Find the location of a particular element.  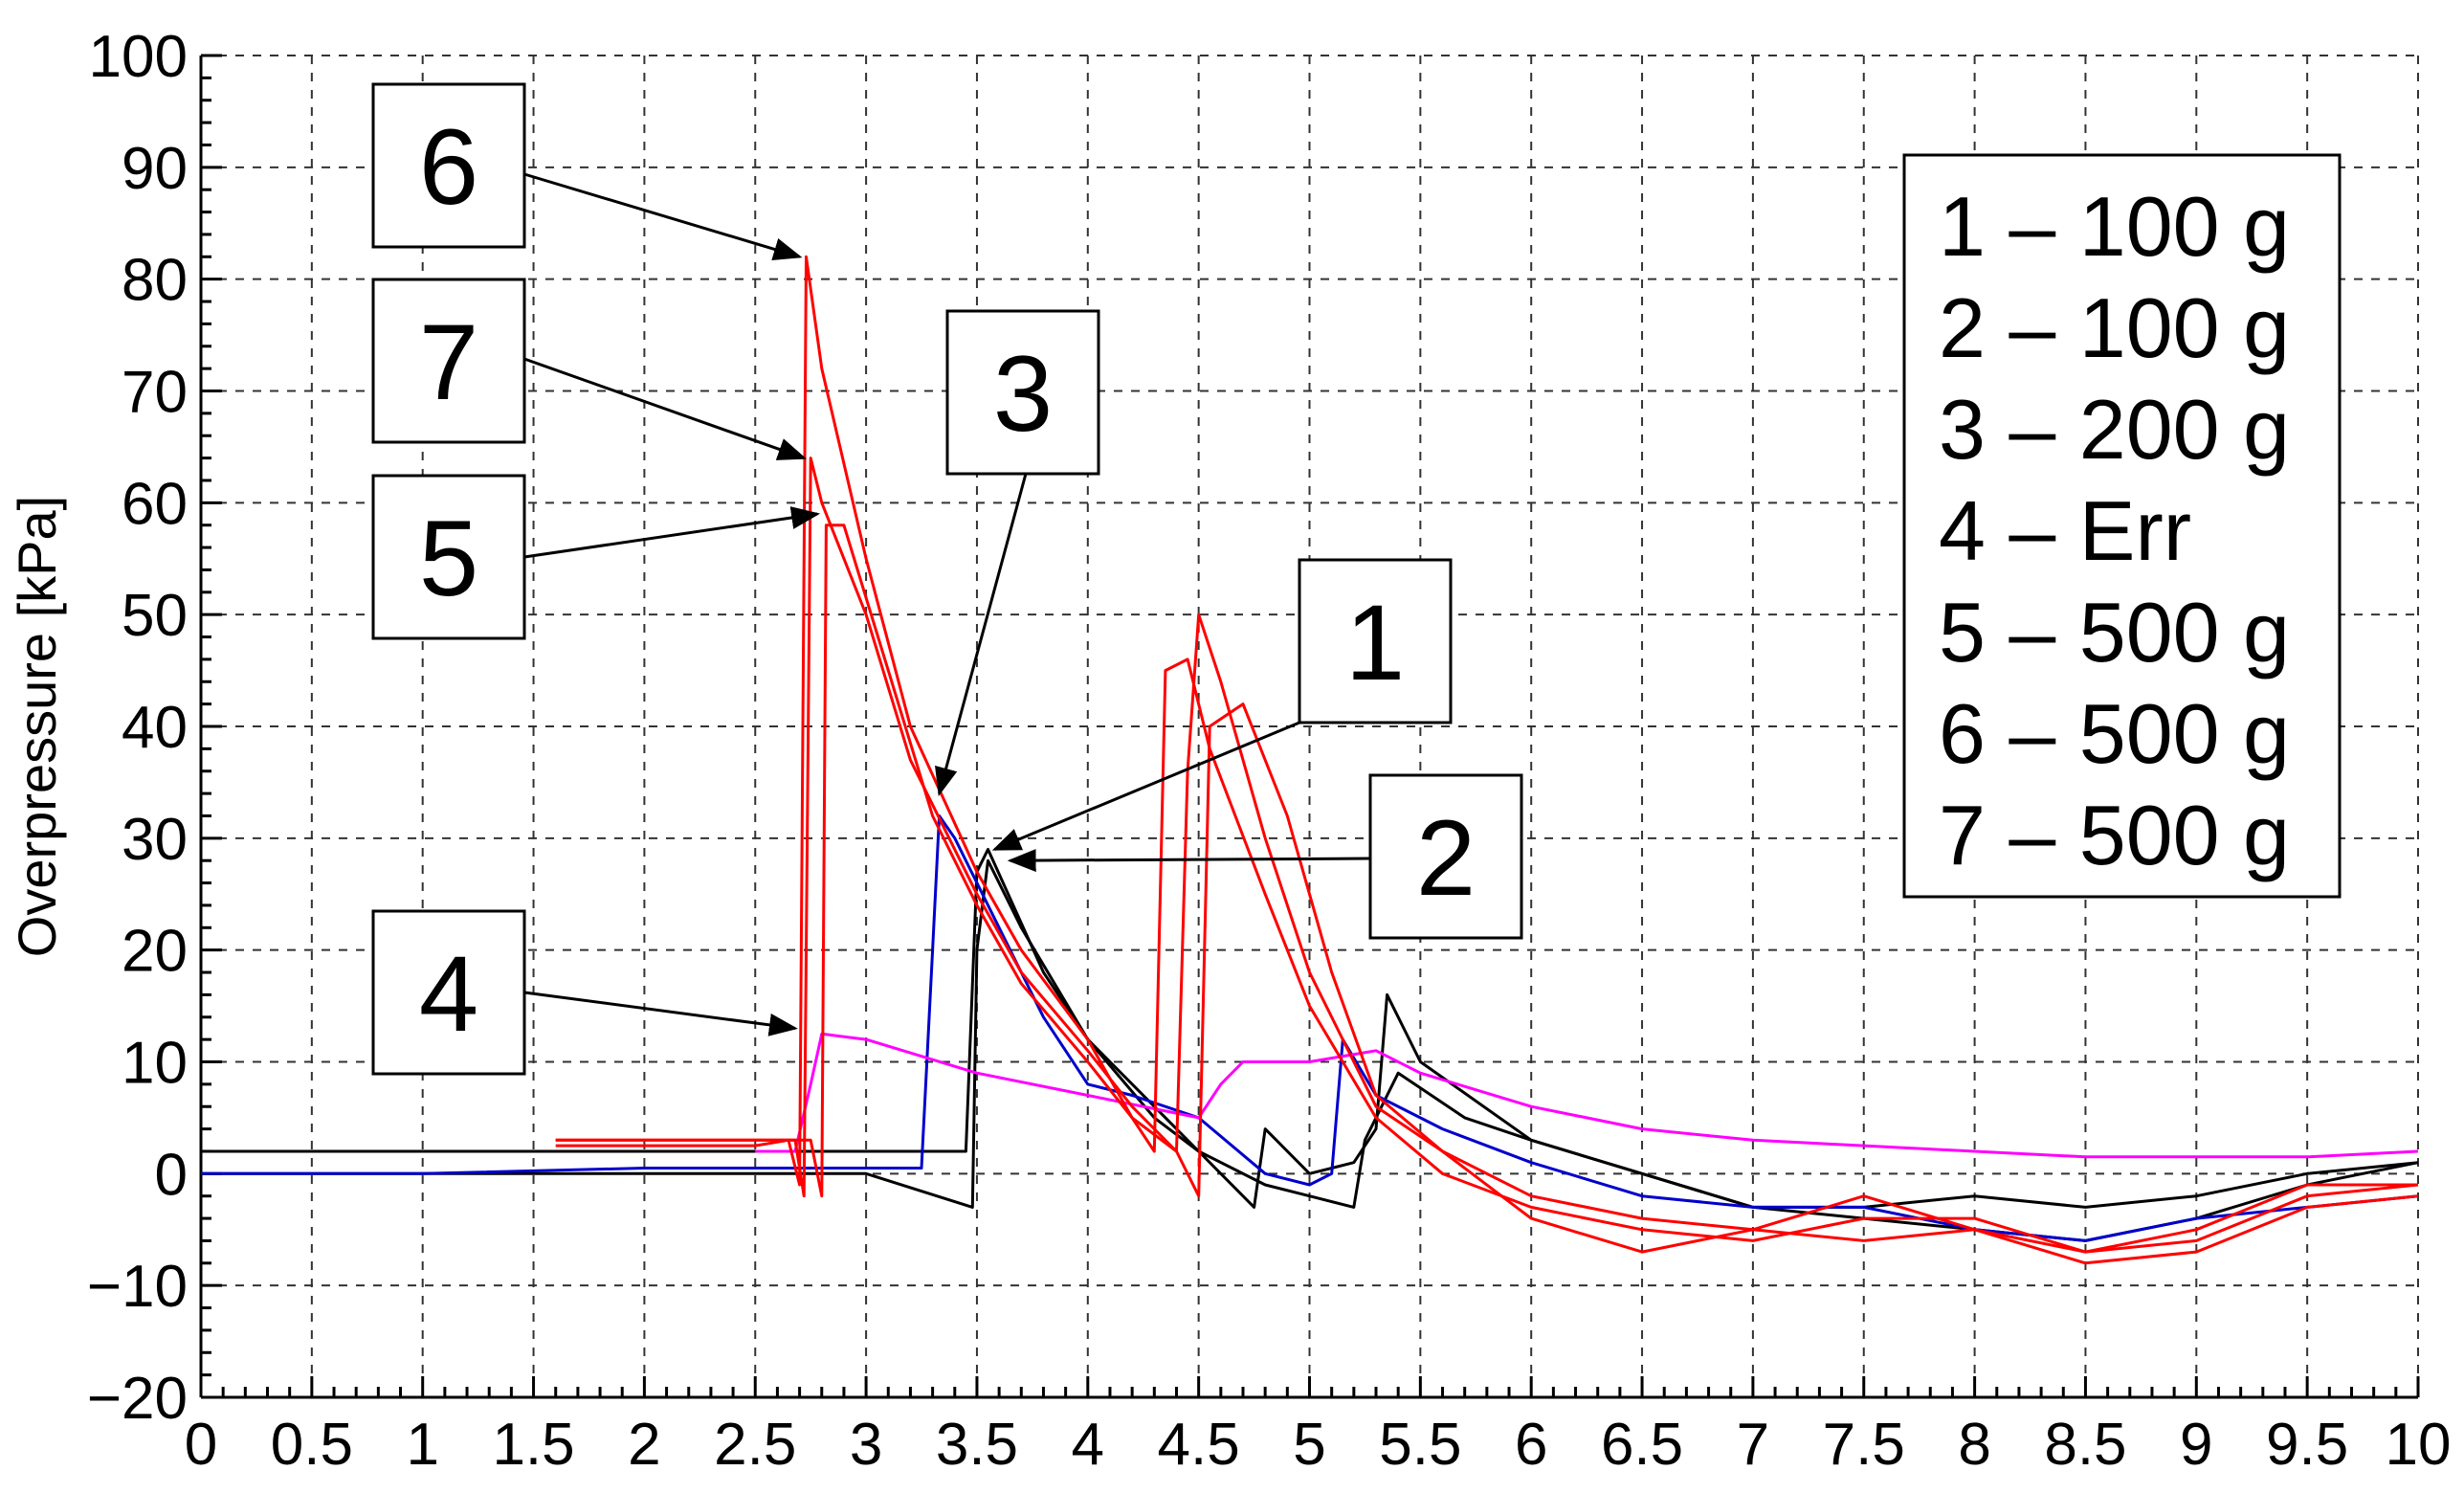

x-tick-label: 6 is located at coordinates (1531, 1445).